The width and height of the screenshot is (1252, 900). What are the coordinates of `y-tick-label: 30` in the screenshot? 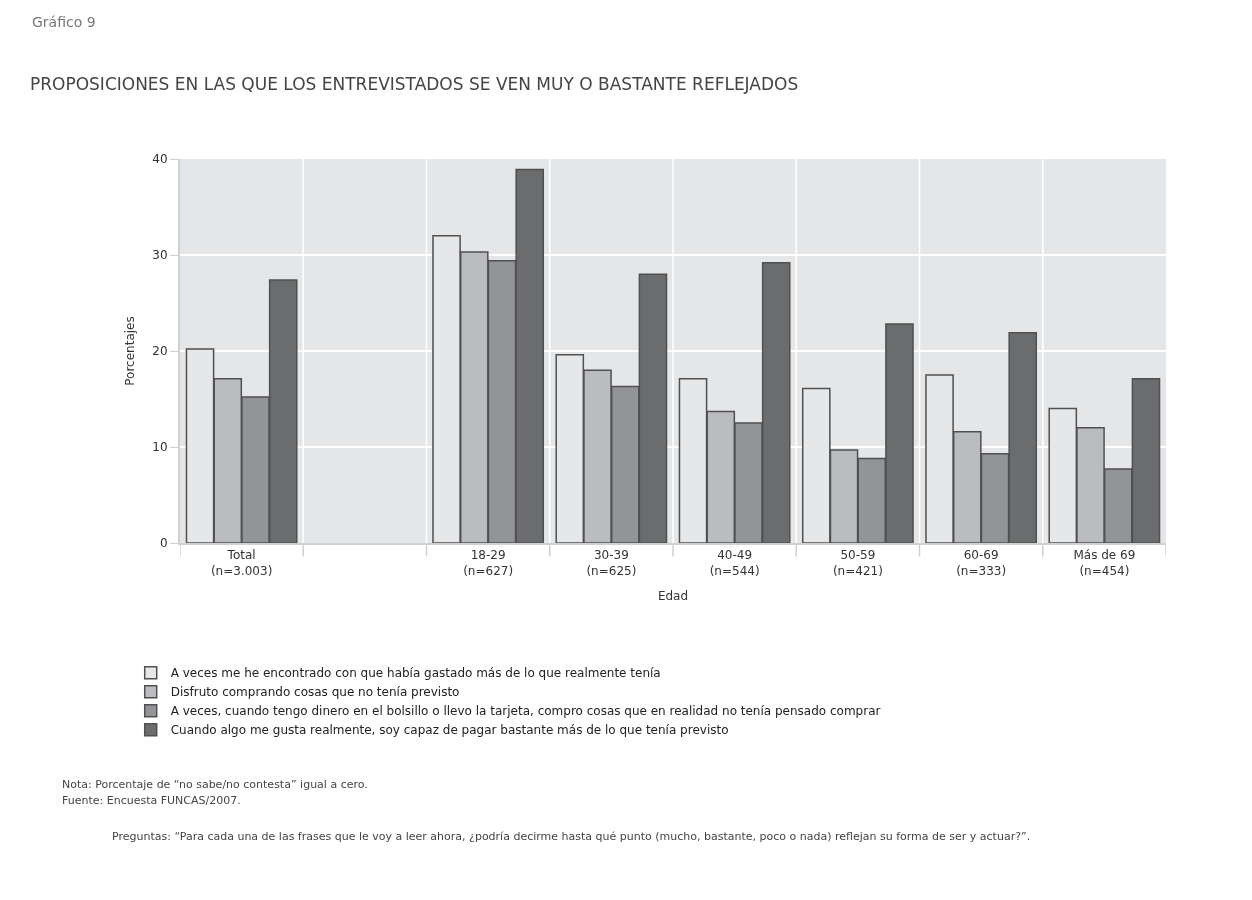 It's located at (160, 255).